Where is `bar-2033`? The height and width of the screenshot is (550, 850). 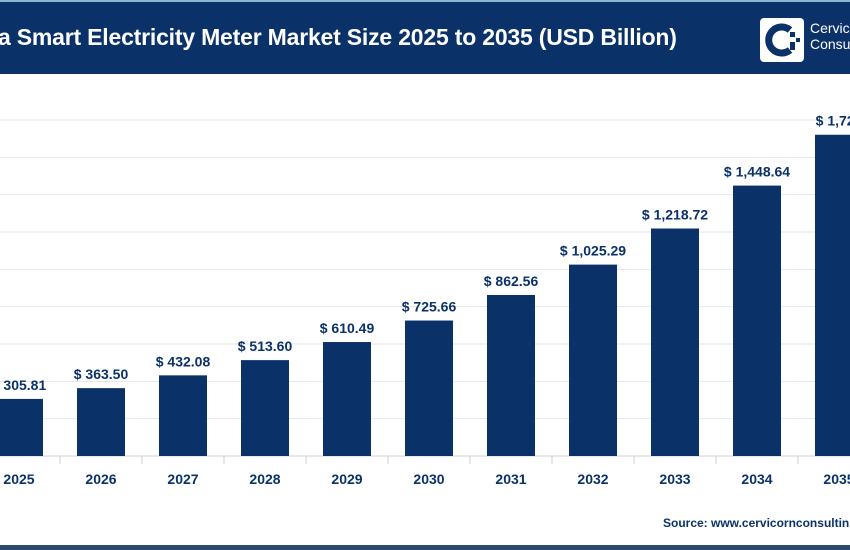
bar-2033 is located at coordinates (675, 342).